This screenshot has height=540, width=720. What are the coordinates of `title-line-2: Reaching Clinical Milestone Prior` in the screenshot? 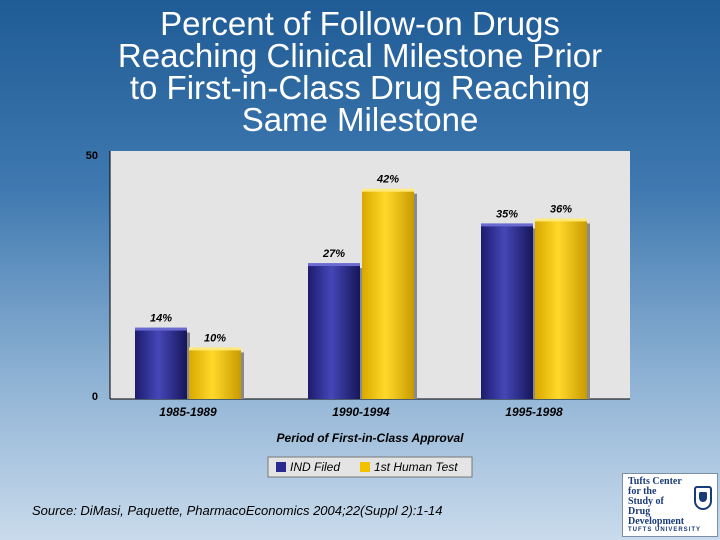 It's located at (360, 55).